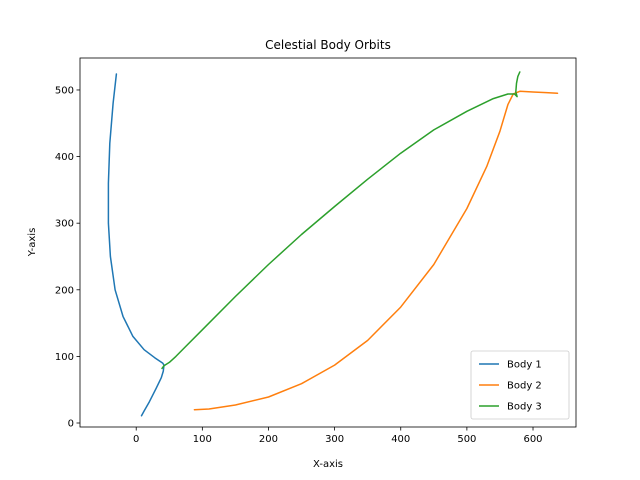 Image resolution: width=640 pixels, height=480 pixels. I want to click on legend: Body 1 Body 2 Body 3, so click(520, 385).